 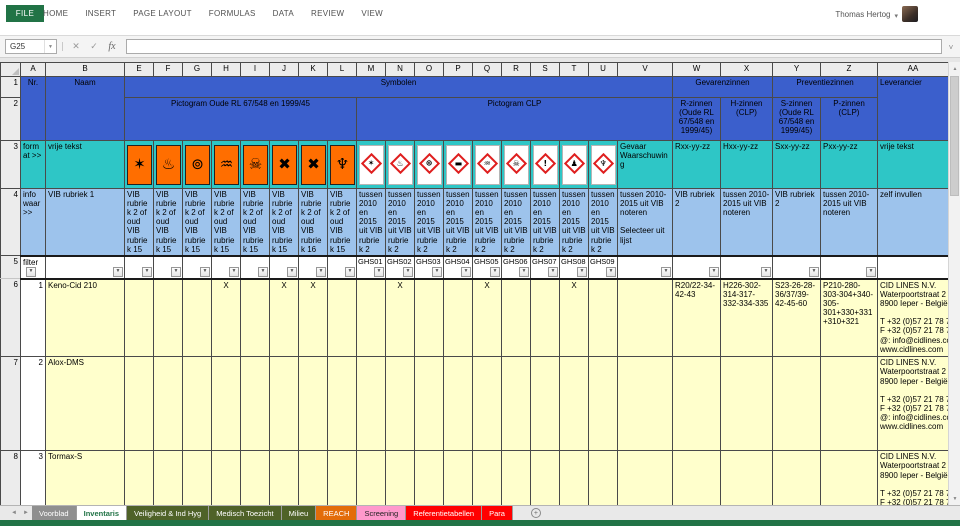 I want to click on cell-H4: VIB rubriek 2 of oud VIB rubriek 15, so click(x=226, y=222).